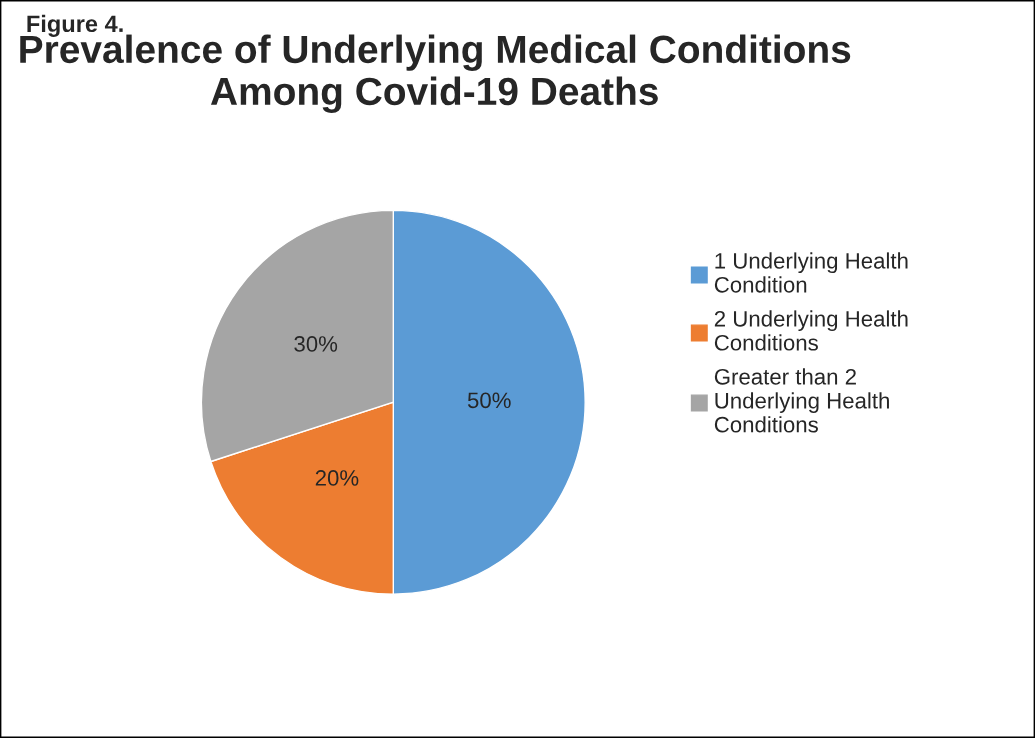  Describe the element at coordinates (811, 272) in the screenshot. I see `legend-label: 1 Underlying Health Condition` at that location.